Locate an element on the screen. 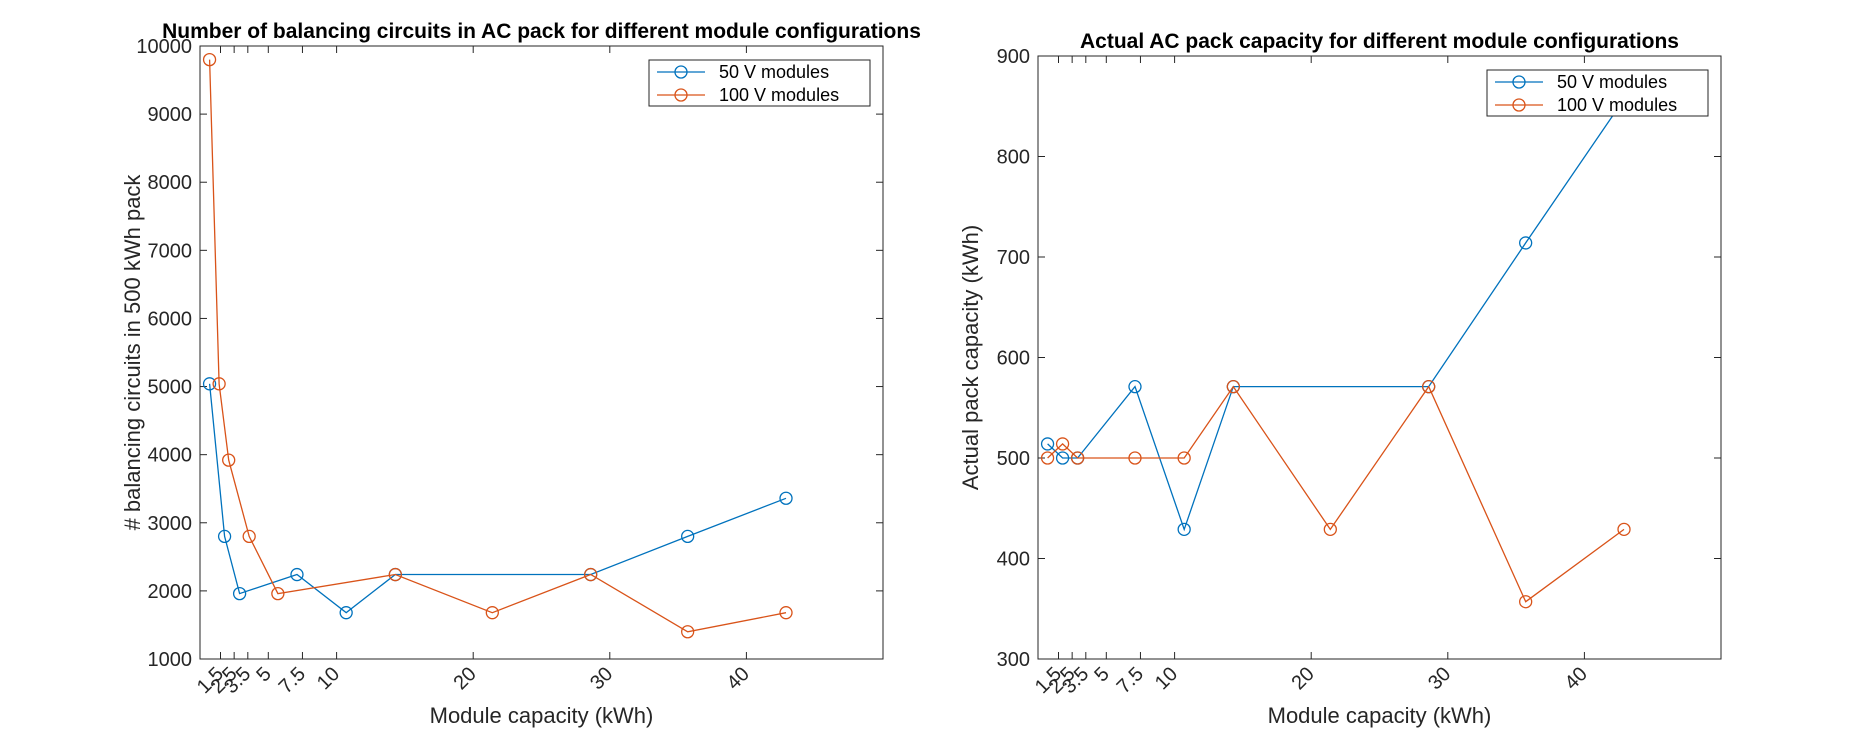  y-tick-label: 600 is located at coordinates (1013, 359).